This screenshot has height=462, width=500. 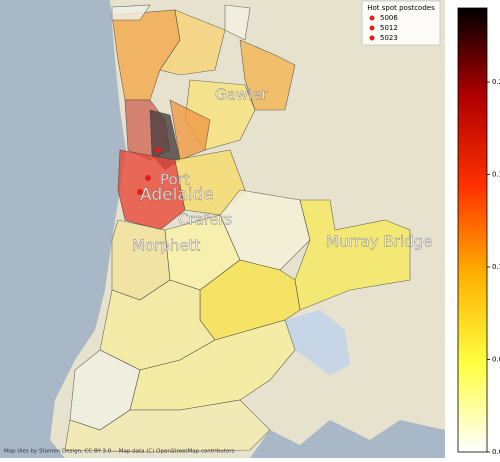 What do you see at coordinates (166, 246) in the screenshot?
I see `place-label: Morphett` at bounding box center [166, 246].